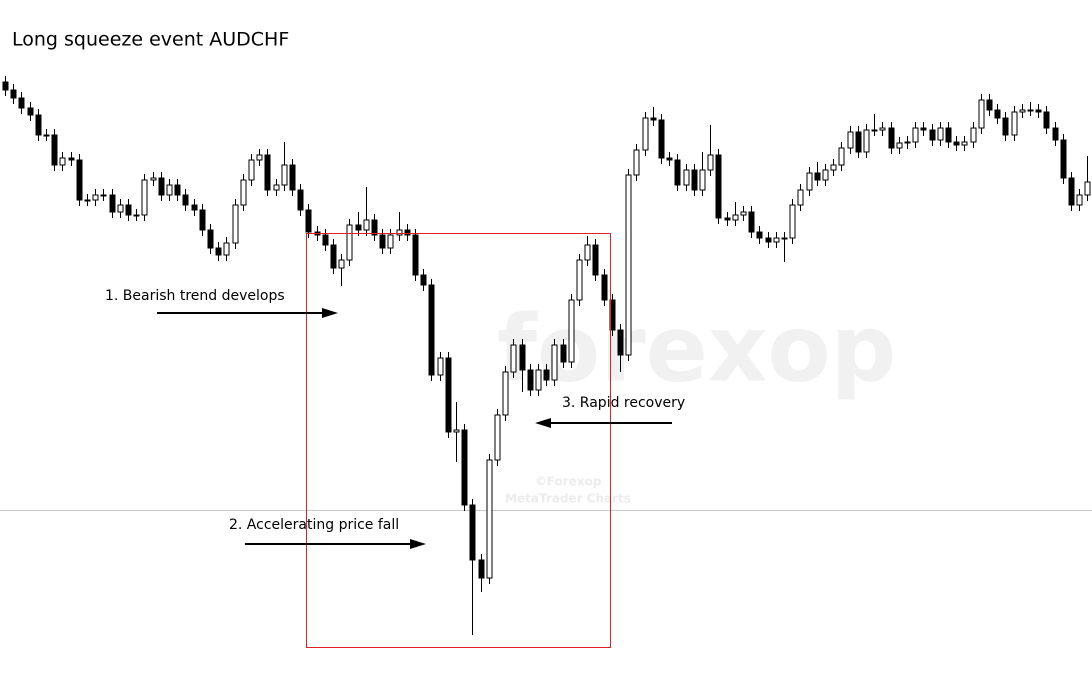  Describe the element at coordinates (195, 296) in the screenshot. I see `annotation: 1. Bearish trend develops` at that location.